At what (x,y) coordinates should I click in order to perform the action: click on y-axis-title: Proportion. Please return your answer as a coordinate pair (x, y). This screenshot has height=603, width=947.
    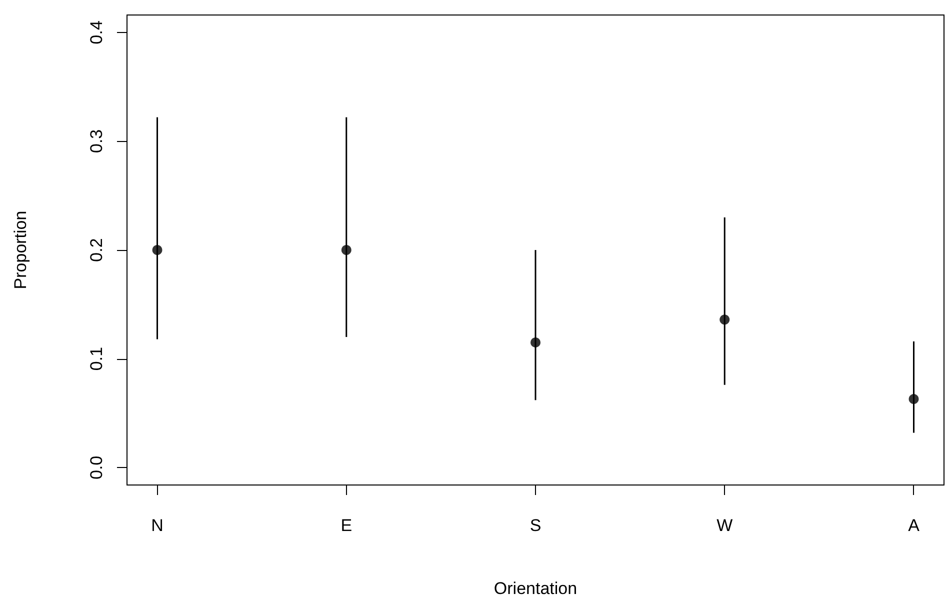
    Looking at the image, I should click on (20, 250).